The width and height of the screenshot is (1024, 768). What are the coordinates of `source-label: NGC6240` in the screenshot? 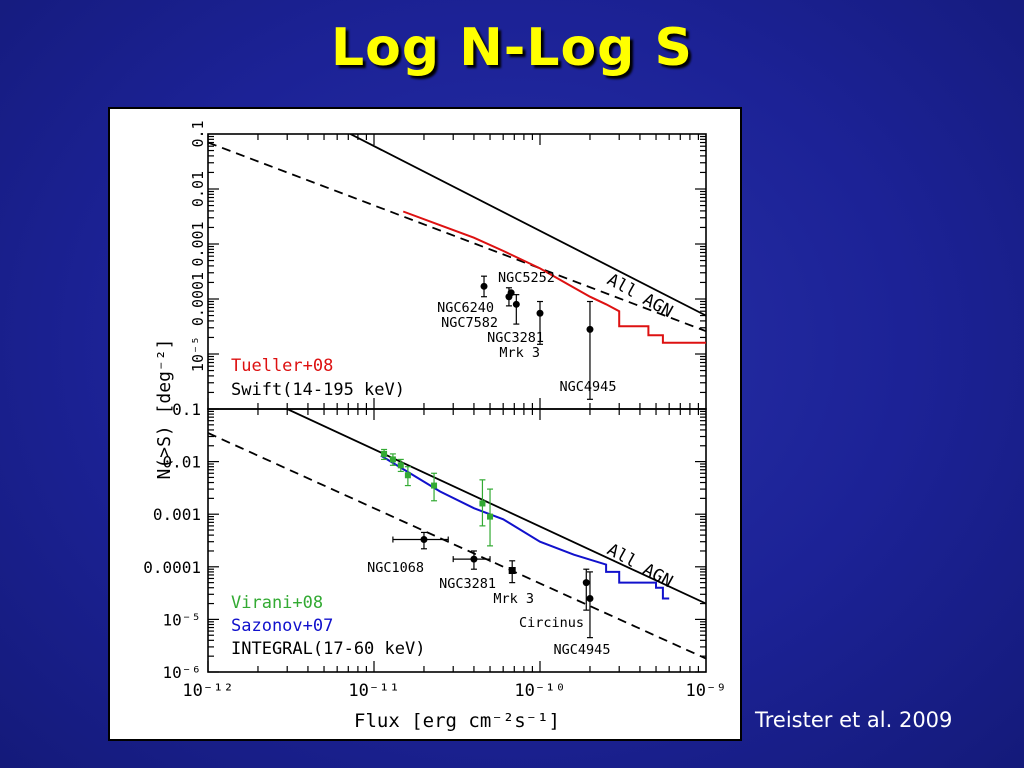 It's located at (465, 308).